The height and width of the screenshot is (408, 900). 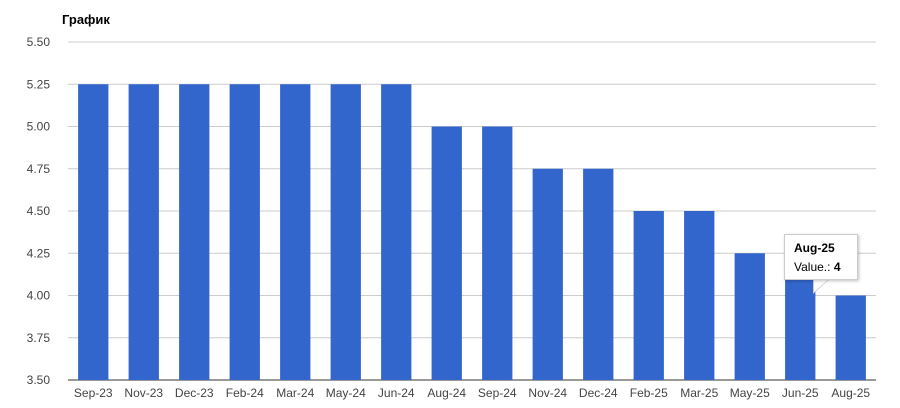 I want to click on y-axis-ticks: 5.50 5.25 5.00 4.75 4.50 4.25 4.00 3.75 3.50, so click(x=39, y=211).